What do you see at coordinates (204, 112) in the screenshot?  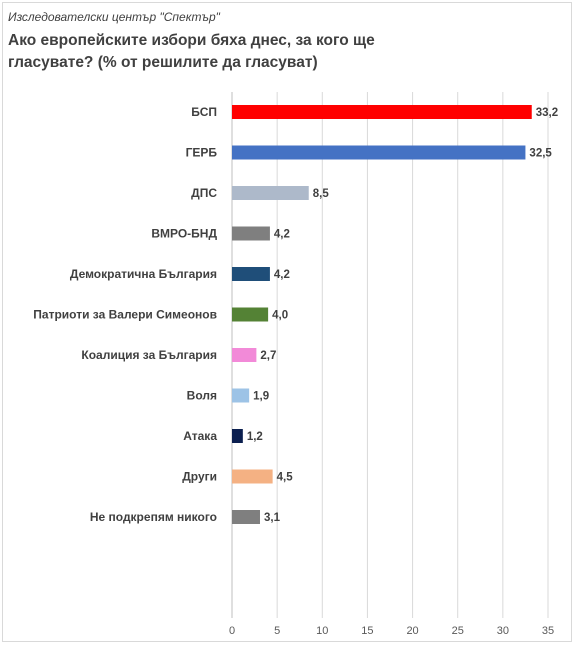 I see `category-label: БСП` at bounding box center [204, 112].